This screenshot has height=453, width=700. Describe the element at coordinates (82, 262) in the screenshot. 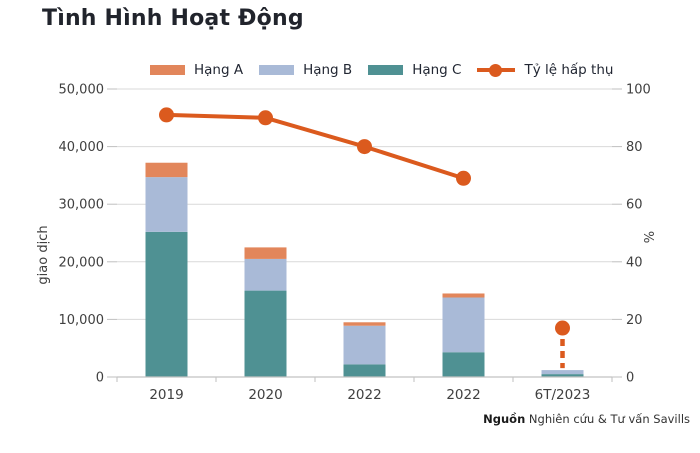

I see `y-axis-tick-label-left: 20,000` at that location.